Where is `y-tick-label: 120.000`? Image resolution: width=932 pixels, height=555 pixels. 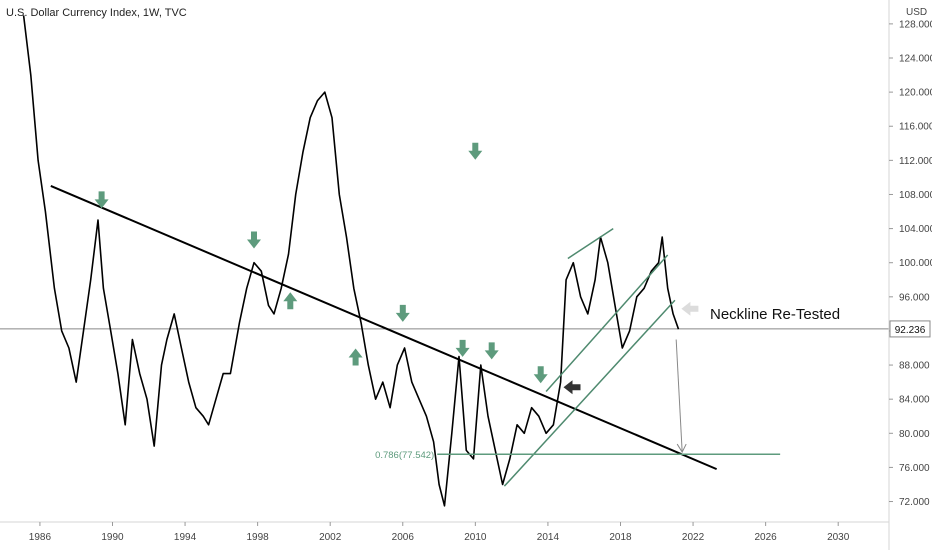 y-tick-label: 120.000 is located at coordinates (915, 93).